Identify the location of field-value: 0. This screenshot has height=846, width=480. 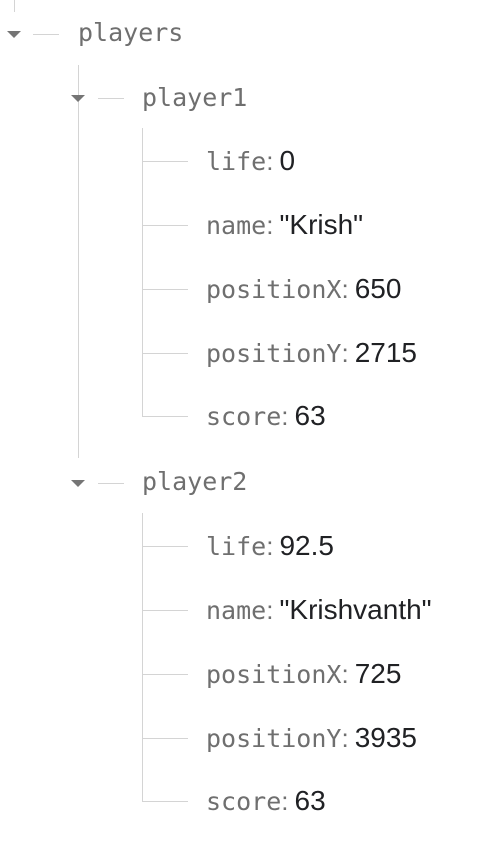
(287, 160).